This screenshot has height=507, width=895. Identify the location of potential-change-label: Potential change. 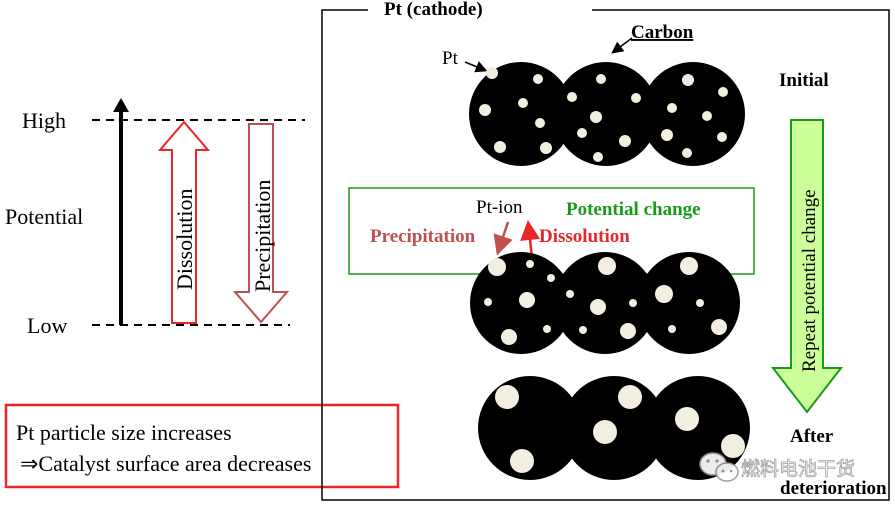
(633, 209).